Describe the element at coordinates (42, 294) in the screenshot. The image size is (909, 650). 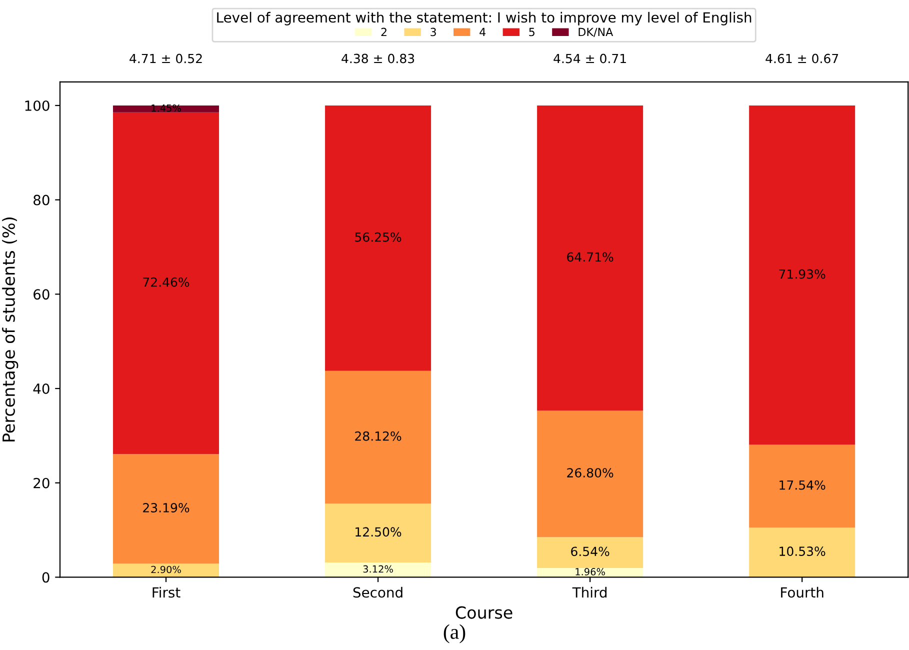
I see `y-tick-label: 60` at that location.